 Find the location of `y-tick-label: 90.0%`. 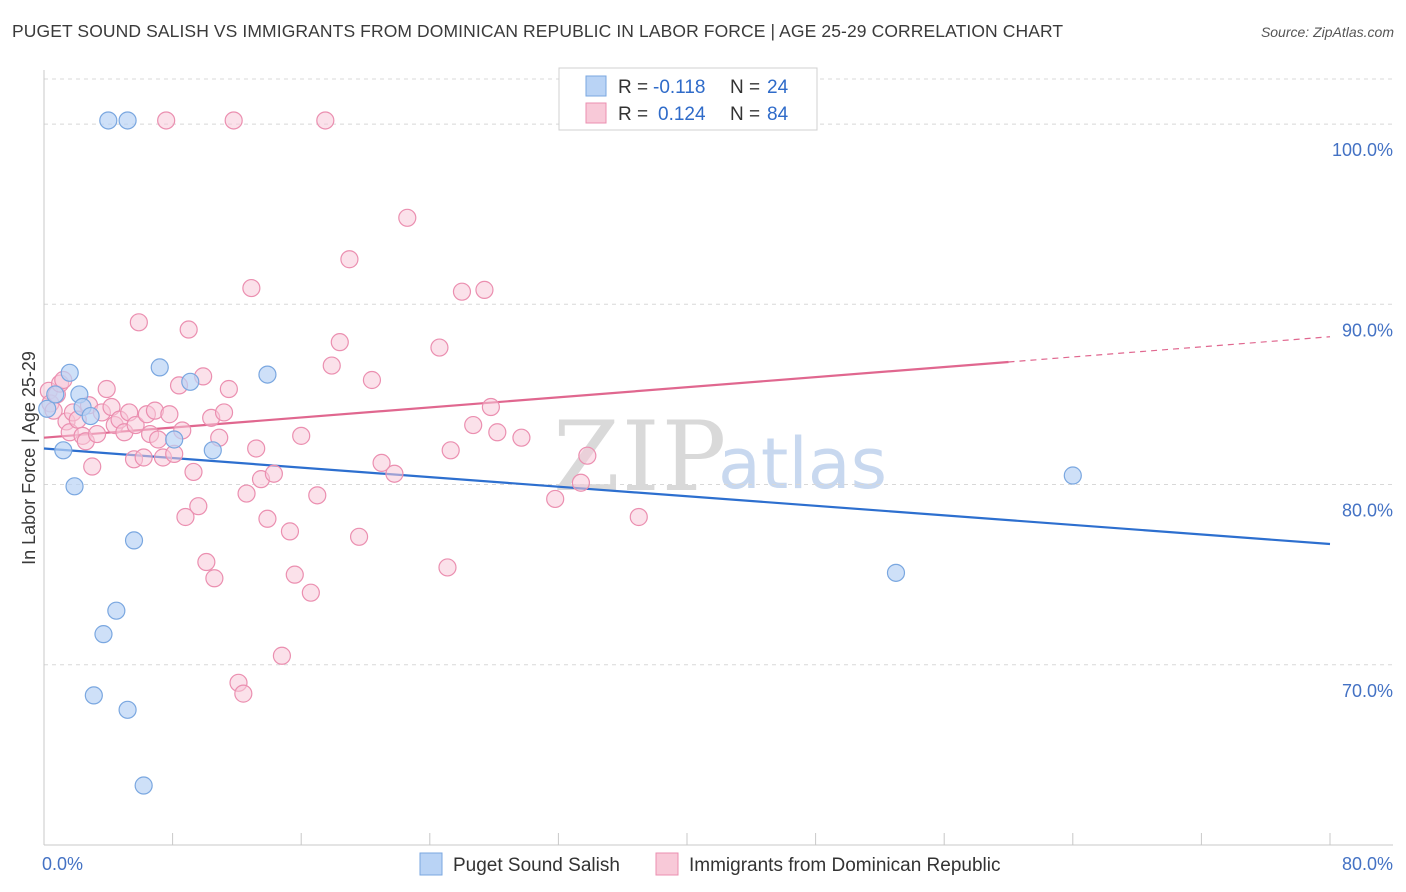

y-tick-label: 90.0% is located at coordinates (1367, 330).